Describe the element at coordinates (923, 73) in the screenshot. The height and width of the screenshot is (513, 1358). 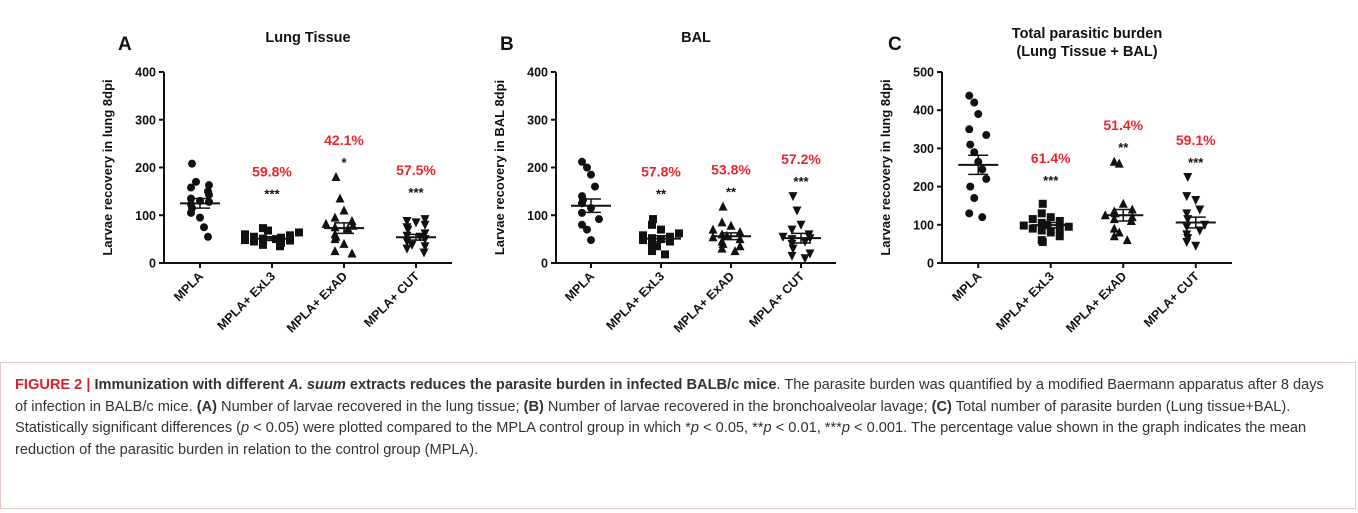
I see `y-tick-label: 500` at that location.